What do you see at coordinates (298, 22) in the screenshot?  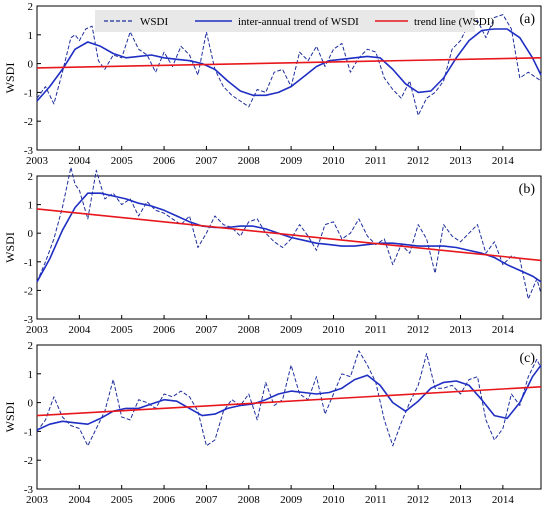 I see `legend-label: inter-annual trend of WSDI` at bounding box center [298, 22].